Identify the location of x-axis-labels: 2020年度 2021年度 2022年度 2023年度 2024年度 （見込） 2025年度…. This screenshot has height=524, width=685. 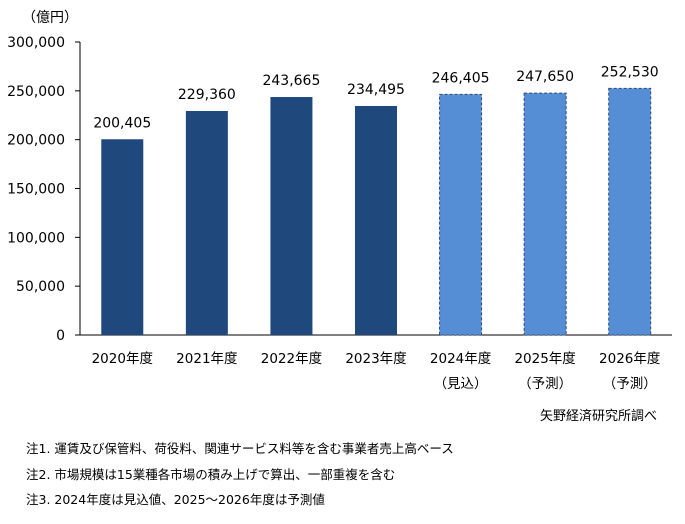
(376, 371).